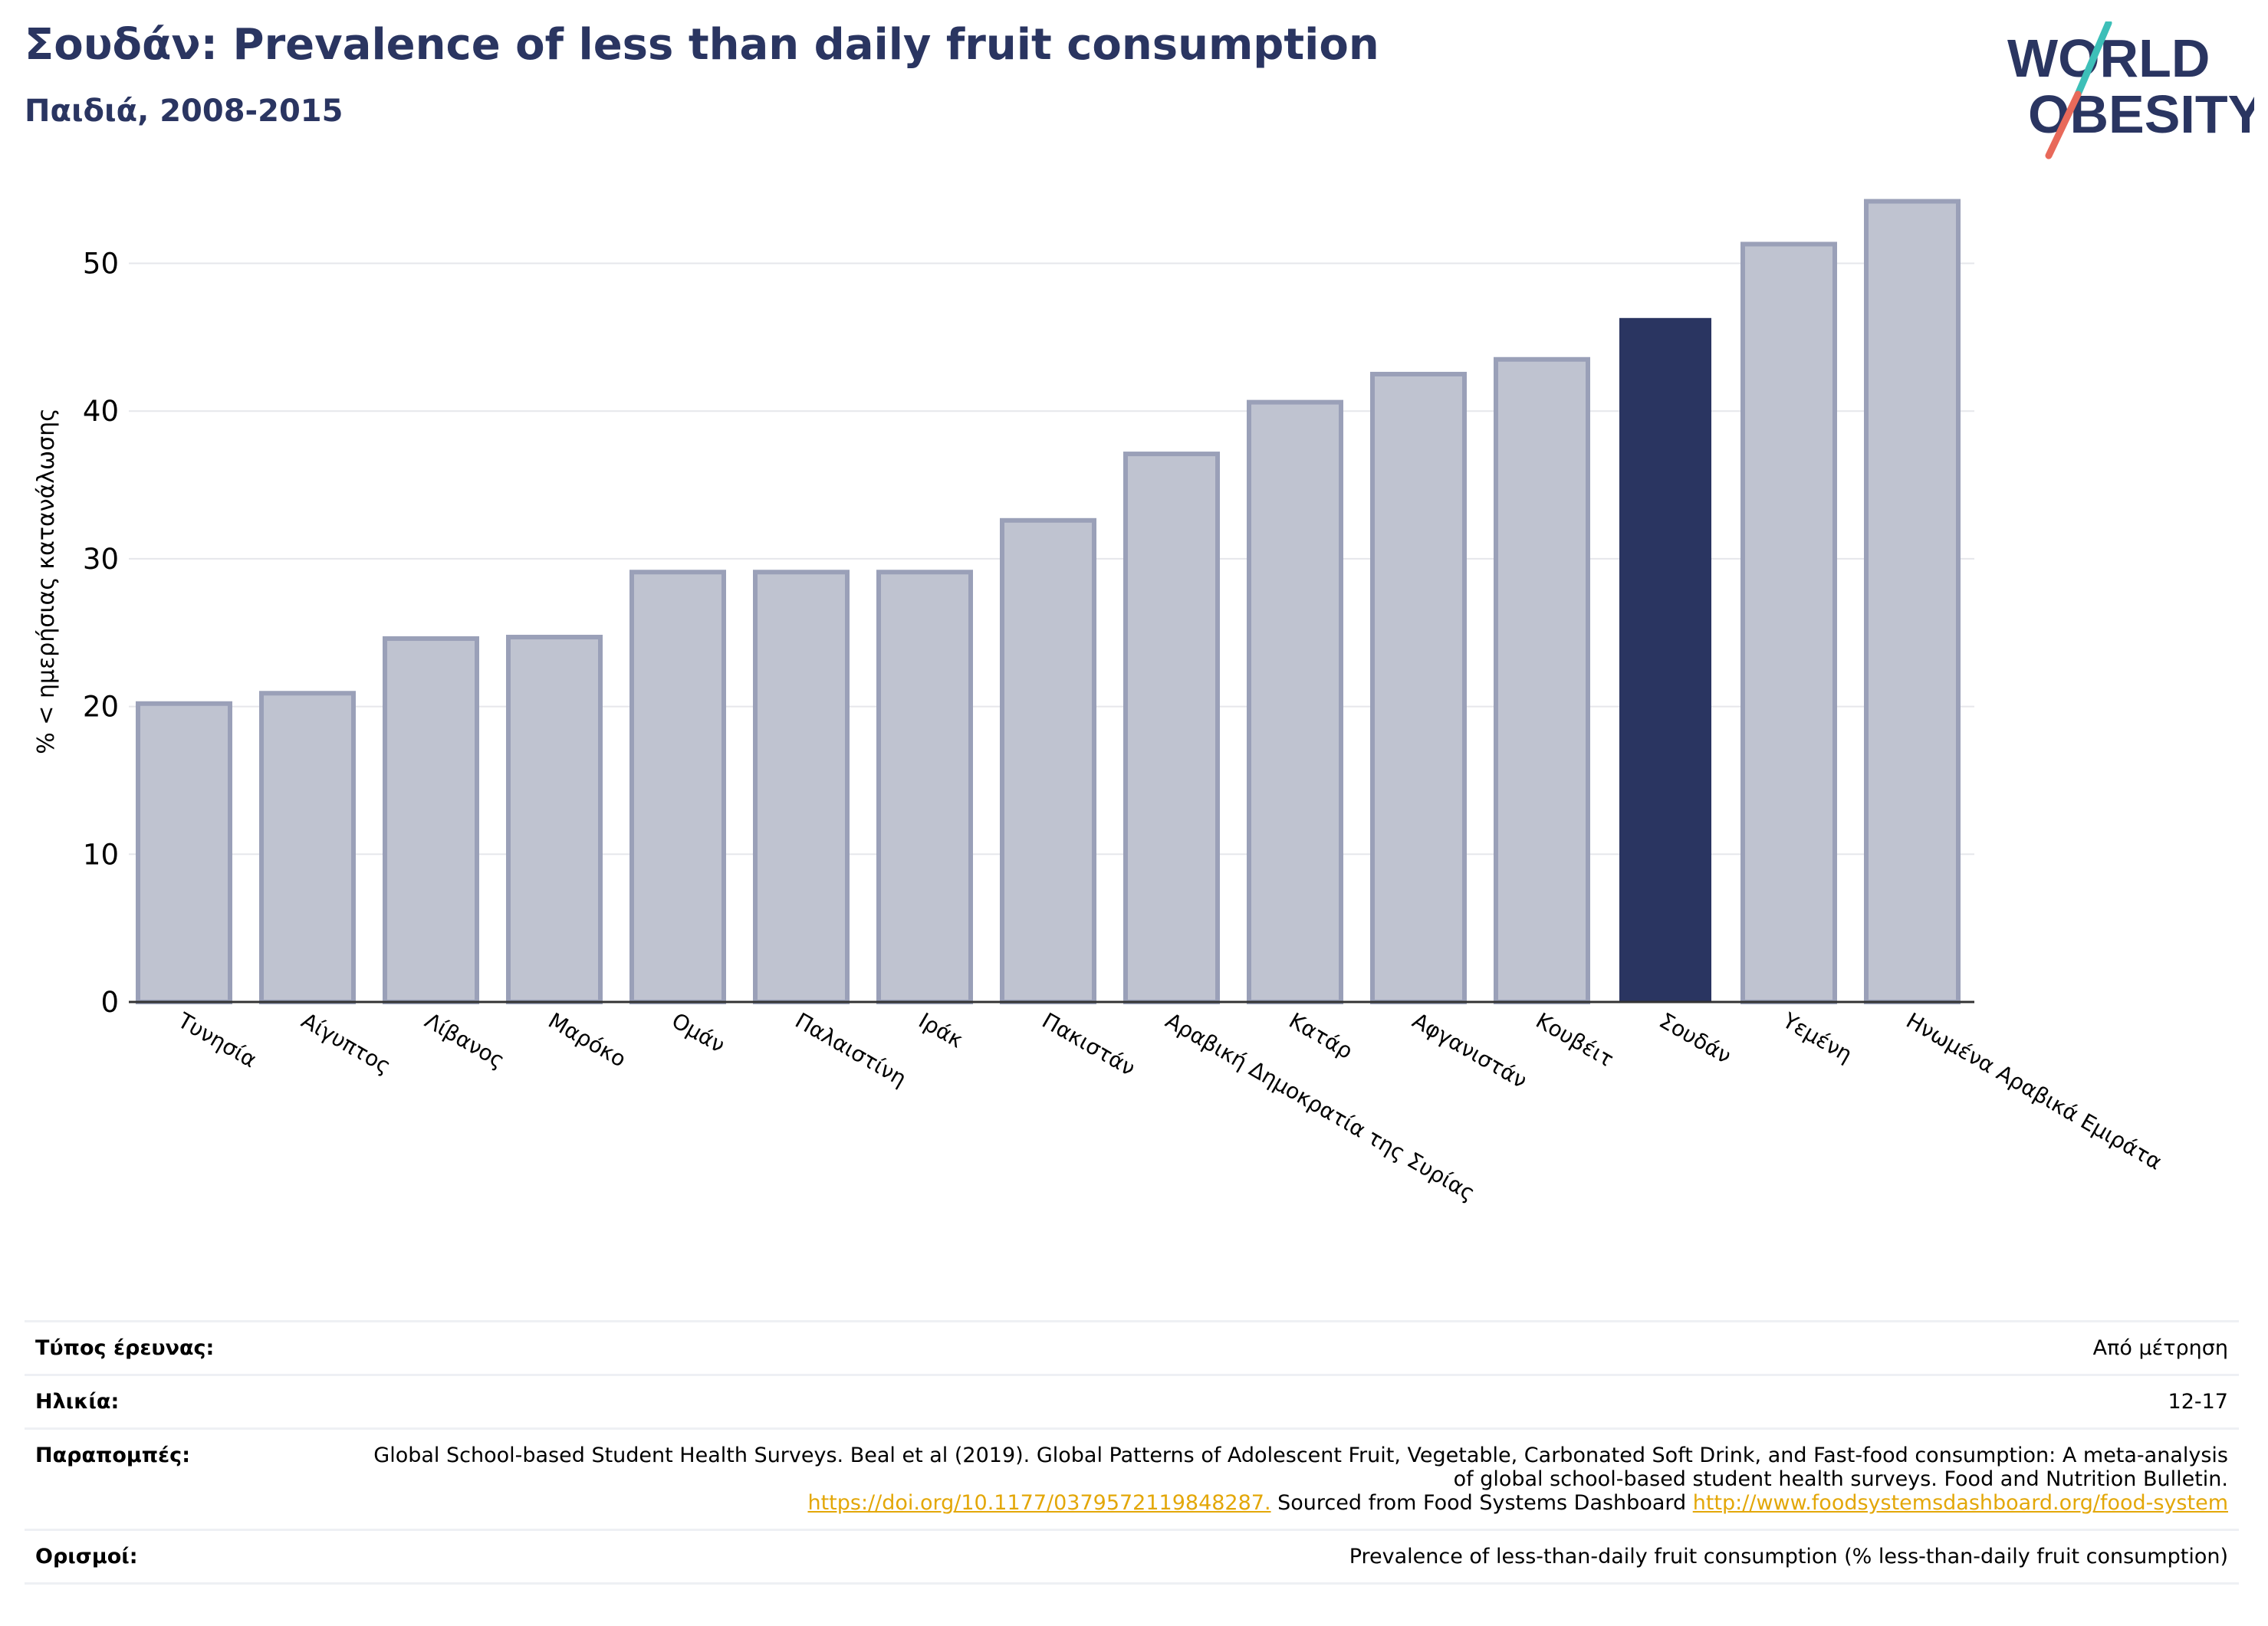 The image size is (2268, 1626). I want to click on x-tick-label: Αίγυπτος, so click(346, 1043).